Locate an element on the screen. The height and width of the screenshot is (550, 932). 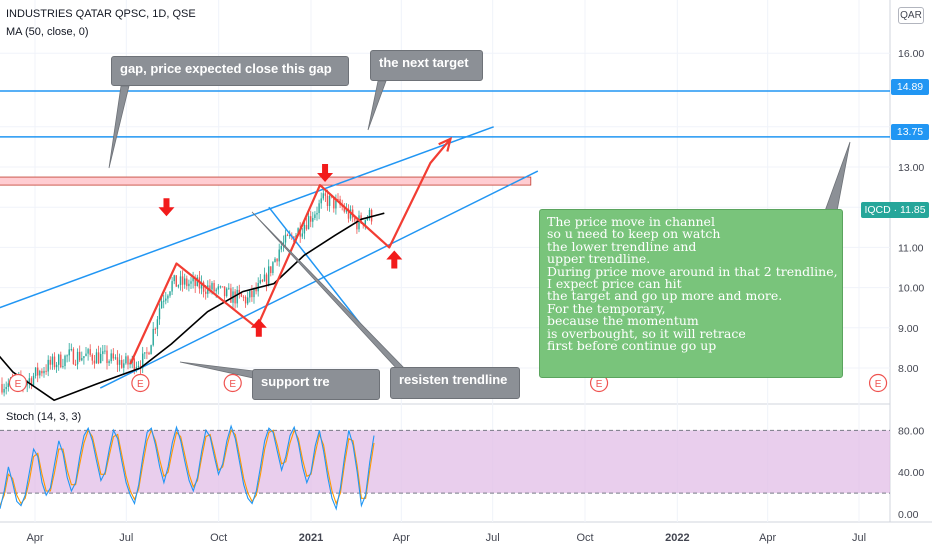
symbol-price-tag: IQCD · 11.85 is located at coordinates (895, 210).